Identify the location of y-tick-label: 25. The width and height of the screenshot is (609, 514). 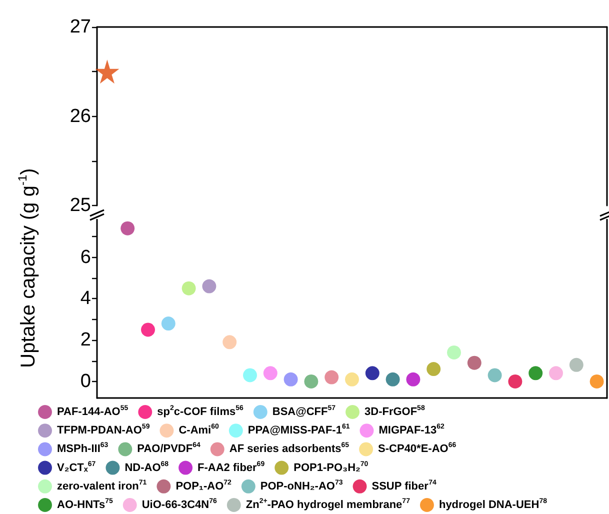
(80, 205).